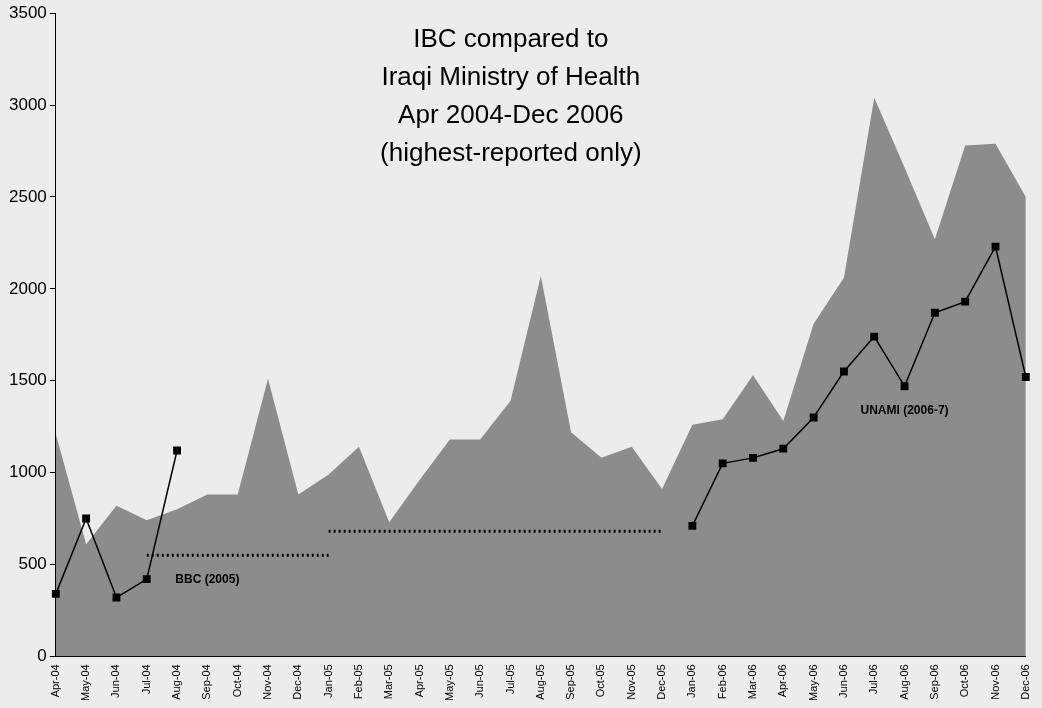 The height and width of the screenshot is (708, 1042). What do you see at coordinates (27, 104) in the screenshot?
I see `y-tick-label: 3000` at bounding box center [27, 104].